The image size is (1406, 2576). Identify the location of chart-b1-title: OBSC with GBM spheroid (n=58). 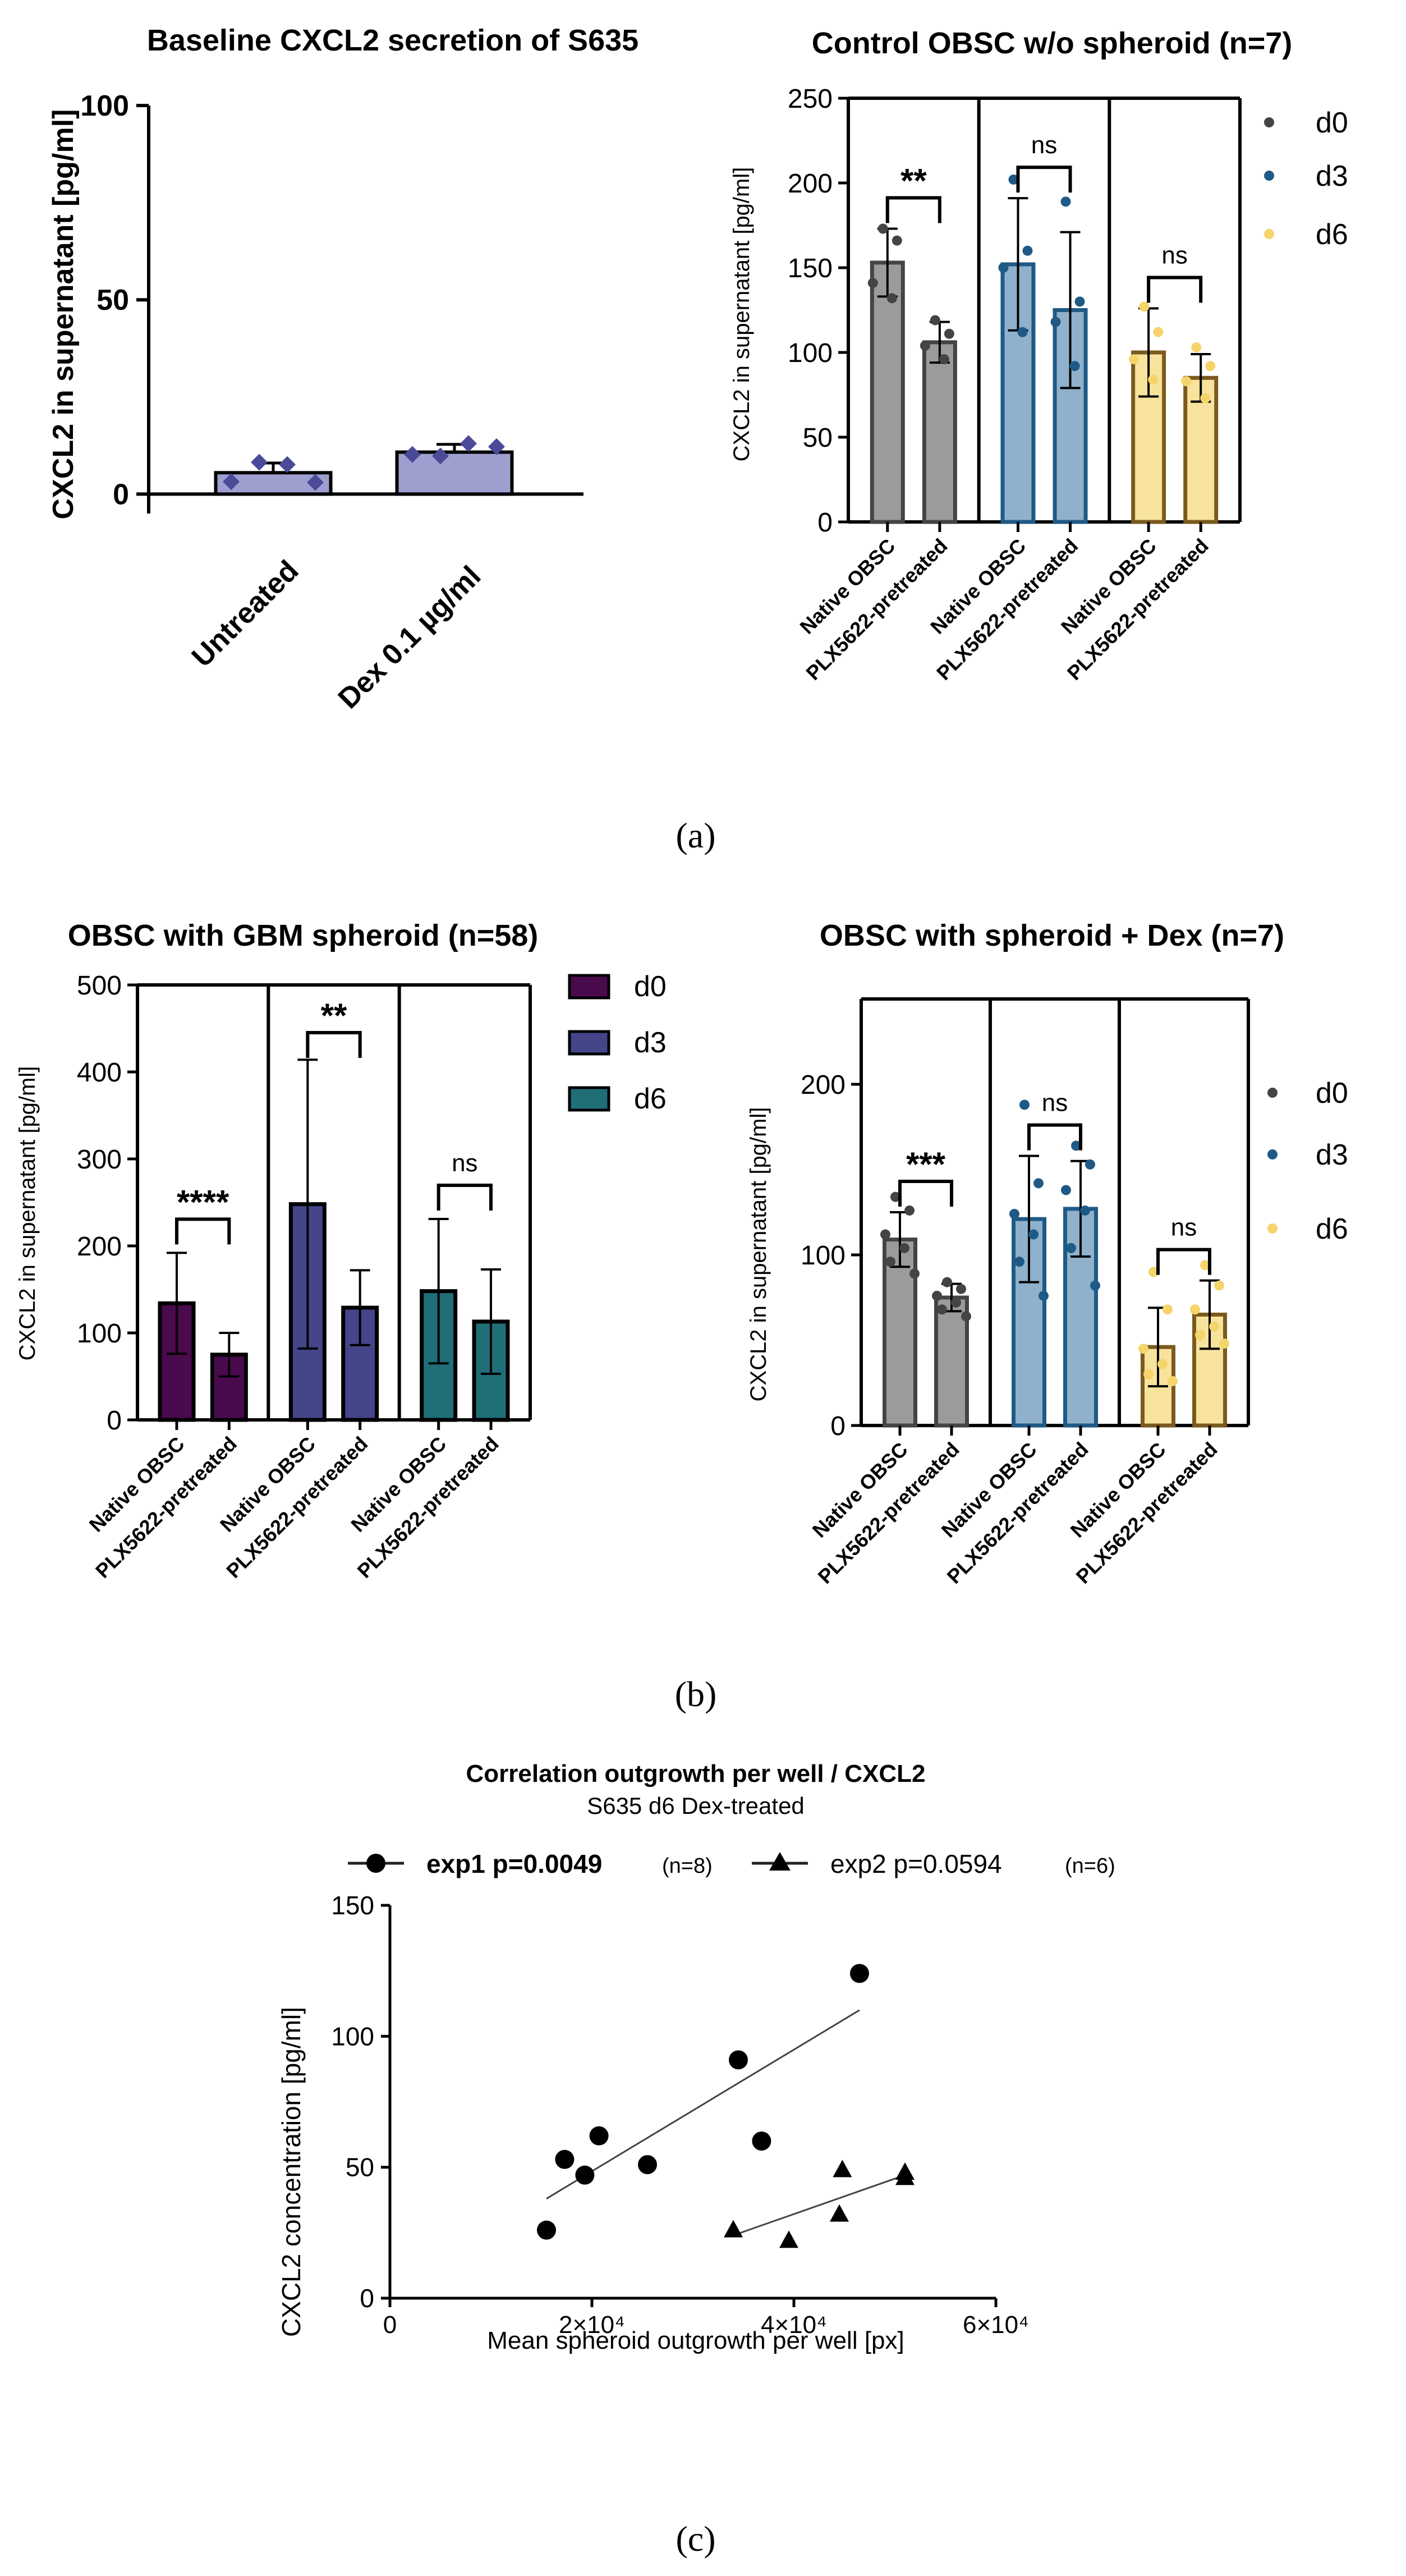
(303, 935).